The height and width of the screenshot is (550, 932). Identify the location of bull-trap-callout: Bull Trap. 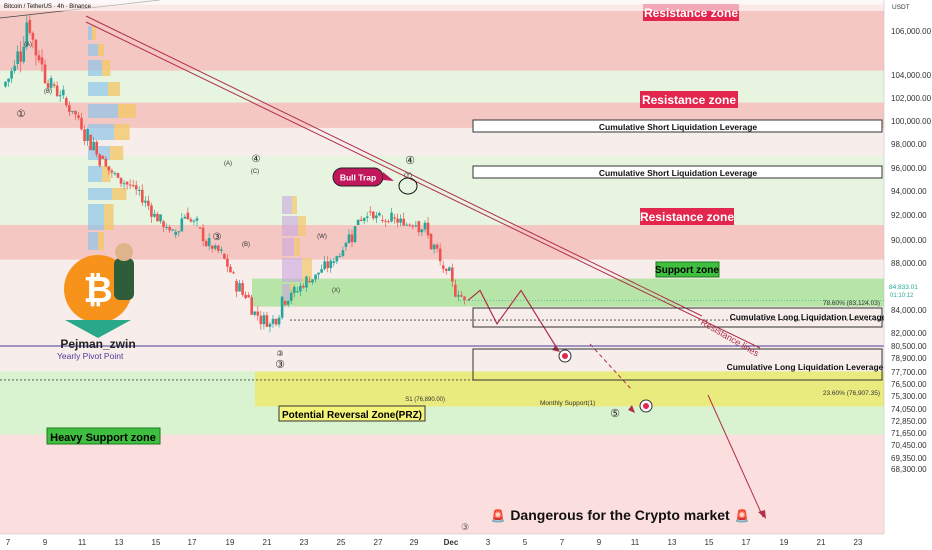
(375, 181).